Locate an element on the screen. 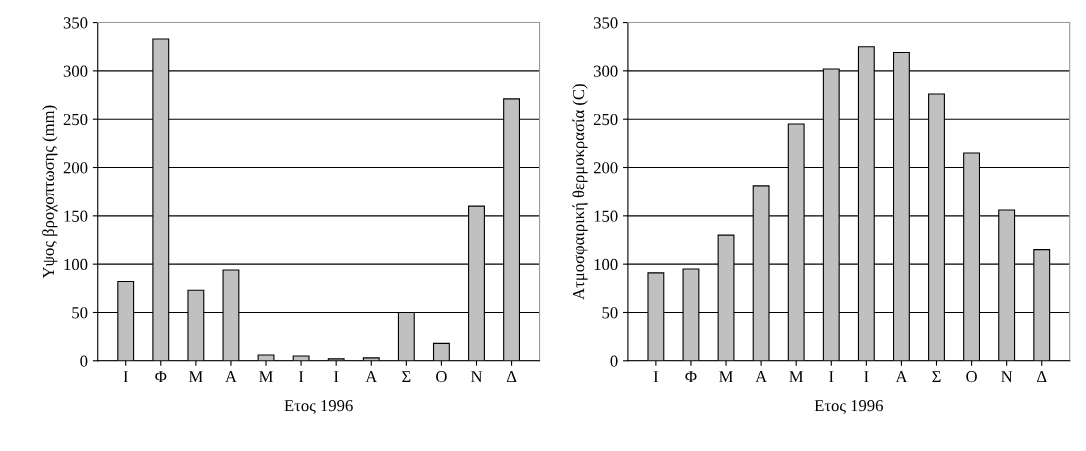  y-axis-title: Υψος βροχοπτωσης (mm) is located at coordinates (50, 192).